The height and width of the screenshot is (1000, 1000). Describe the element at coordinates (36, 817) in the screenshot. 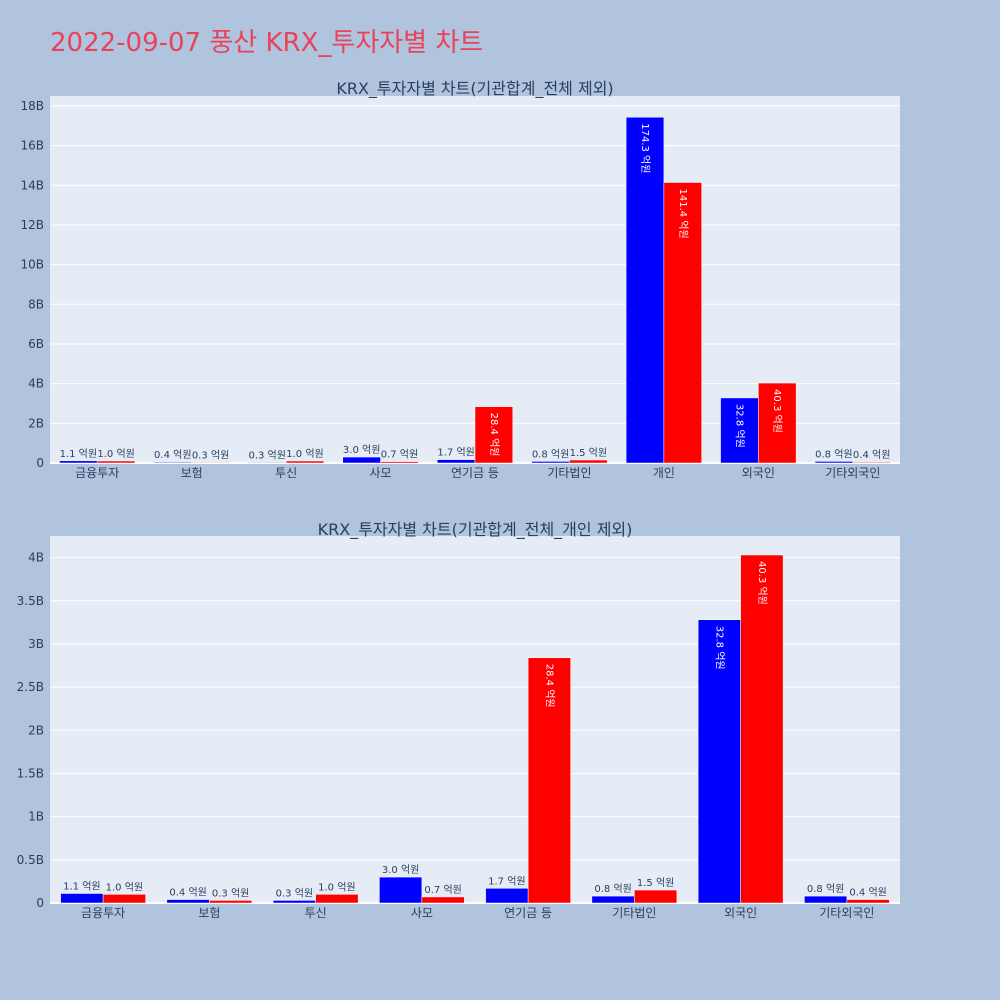

I see `y-tick-label: 1B` at that location.